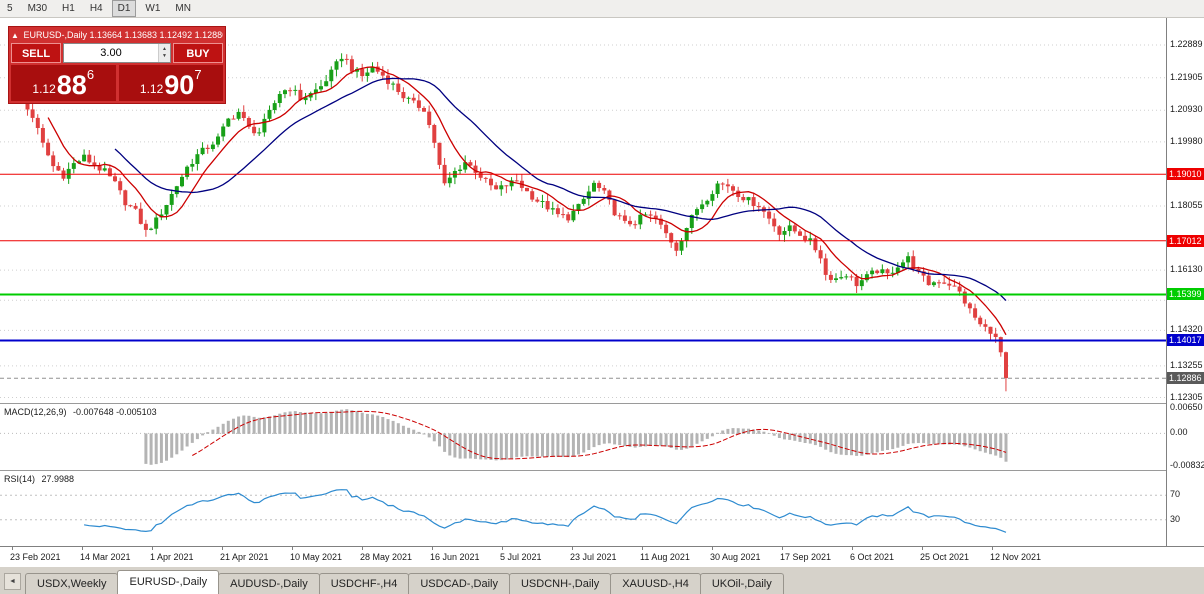  I want to click on date-label: 21 Apr 2021, so click(244, 557).